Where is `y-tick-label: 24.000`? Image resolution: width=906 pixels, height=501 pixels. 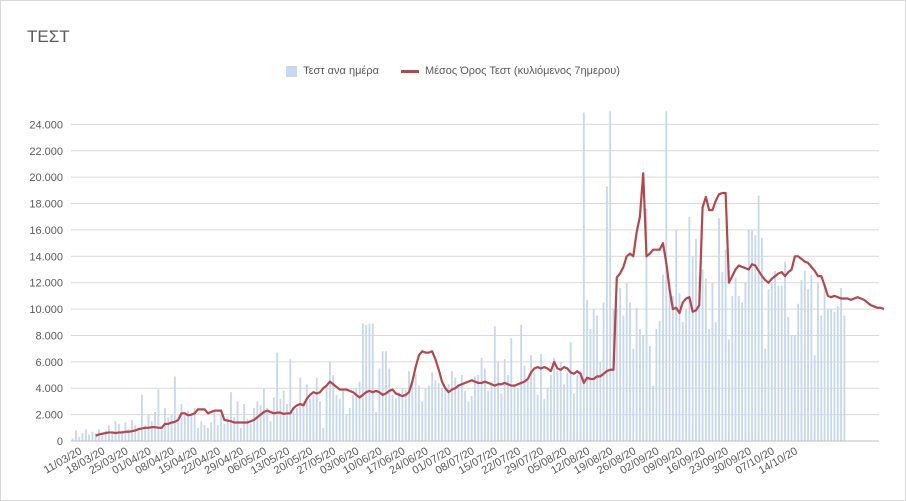 y-tick-label: 24.000 is located at coordinates (46, 125).